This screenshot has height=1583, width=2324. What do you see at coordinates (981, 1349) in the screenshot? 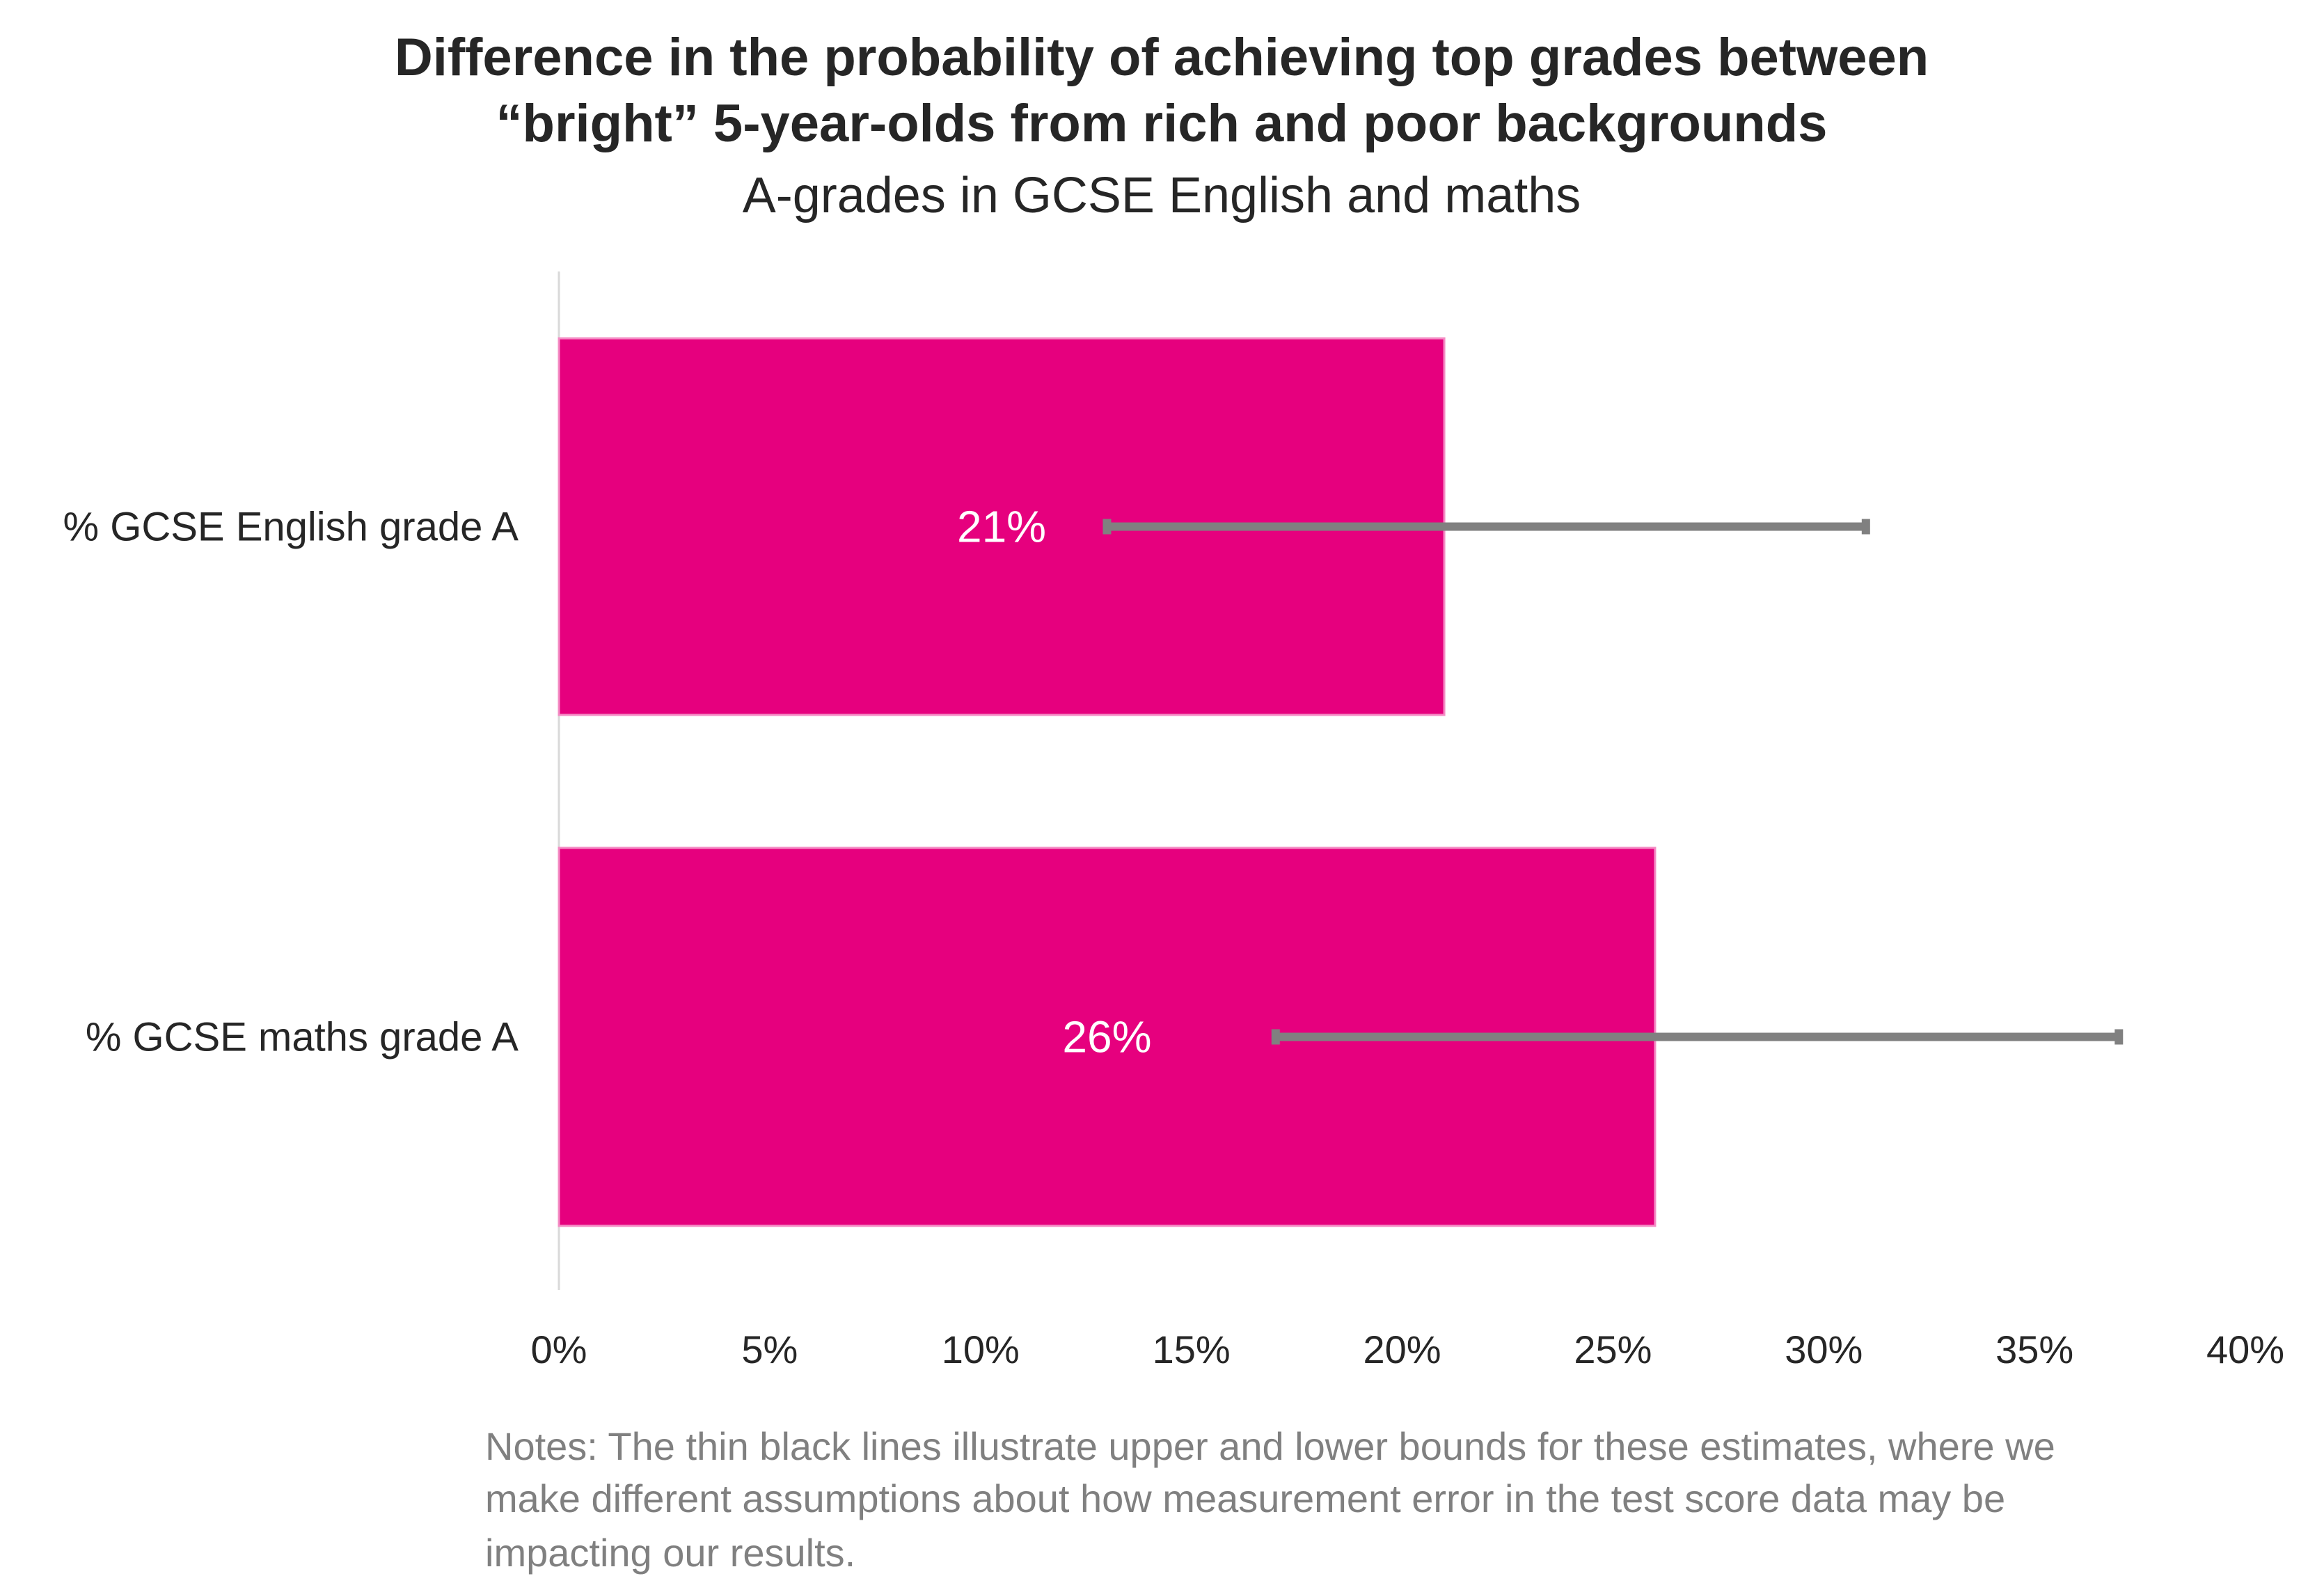
I see `x-tick-label: 10%` at bounding box center [981, 1349].